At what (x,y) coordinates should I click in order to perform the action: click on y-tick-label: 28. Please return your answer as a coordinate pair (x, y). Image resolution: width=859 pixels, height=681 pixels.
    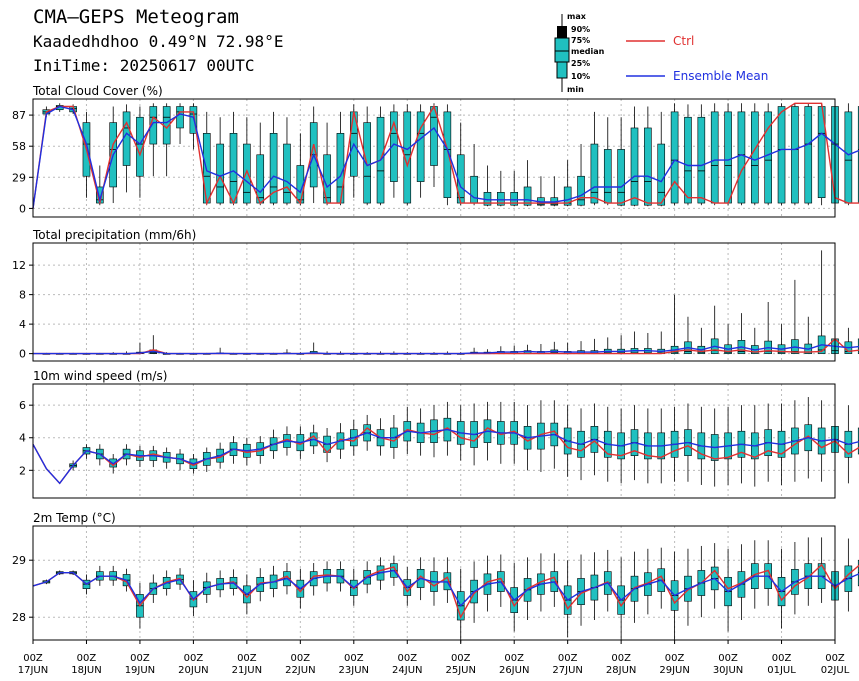
    Looking at the image, I should click on (19, 617).